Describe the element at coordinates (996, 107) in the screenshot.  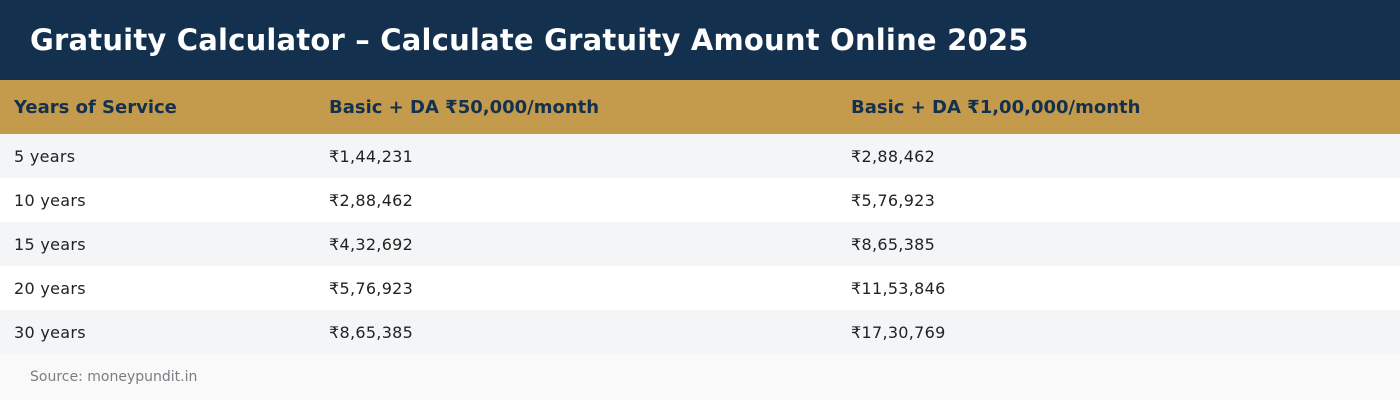
I see `column-header-100000: Basic + DA ₹1,00,000/month` at that location.